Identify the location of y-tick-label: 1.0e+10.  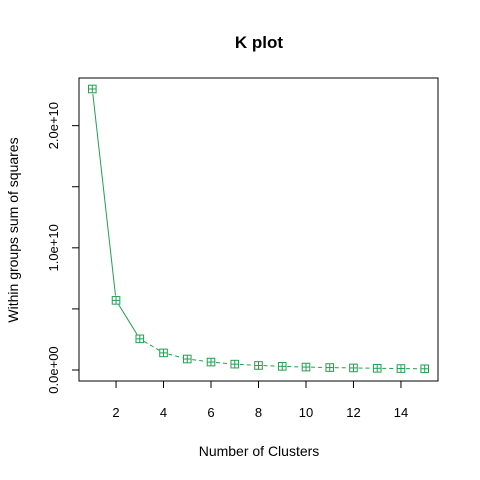
(53, 247).